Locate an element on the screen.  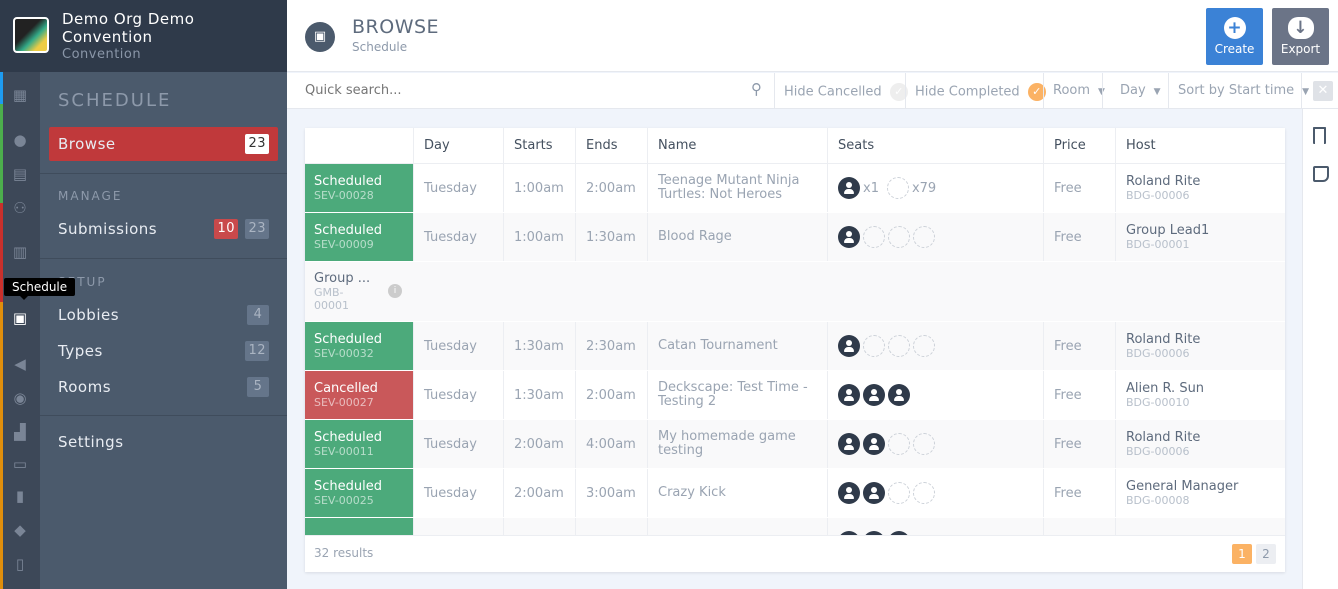
ends-cell: 4:00am is located at coordinates (611, 444).